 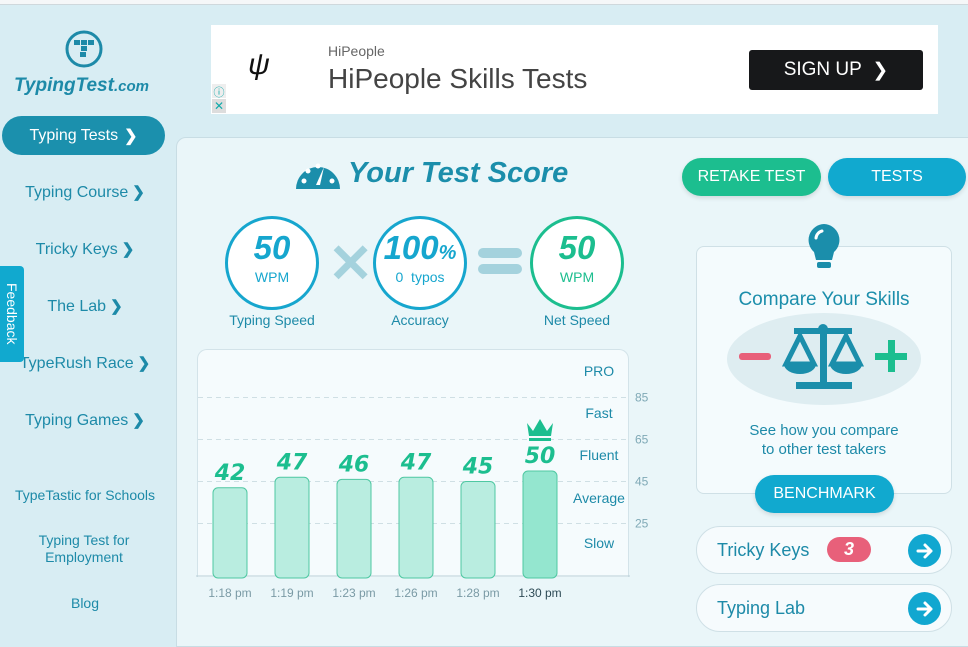 What do you see at coordinates (642, 398) in the screenshot?
I see `y-tick-label: 85` at bounding box center [642, 398].